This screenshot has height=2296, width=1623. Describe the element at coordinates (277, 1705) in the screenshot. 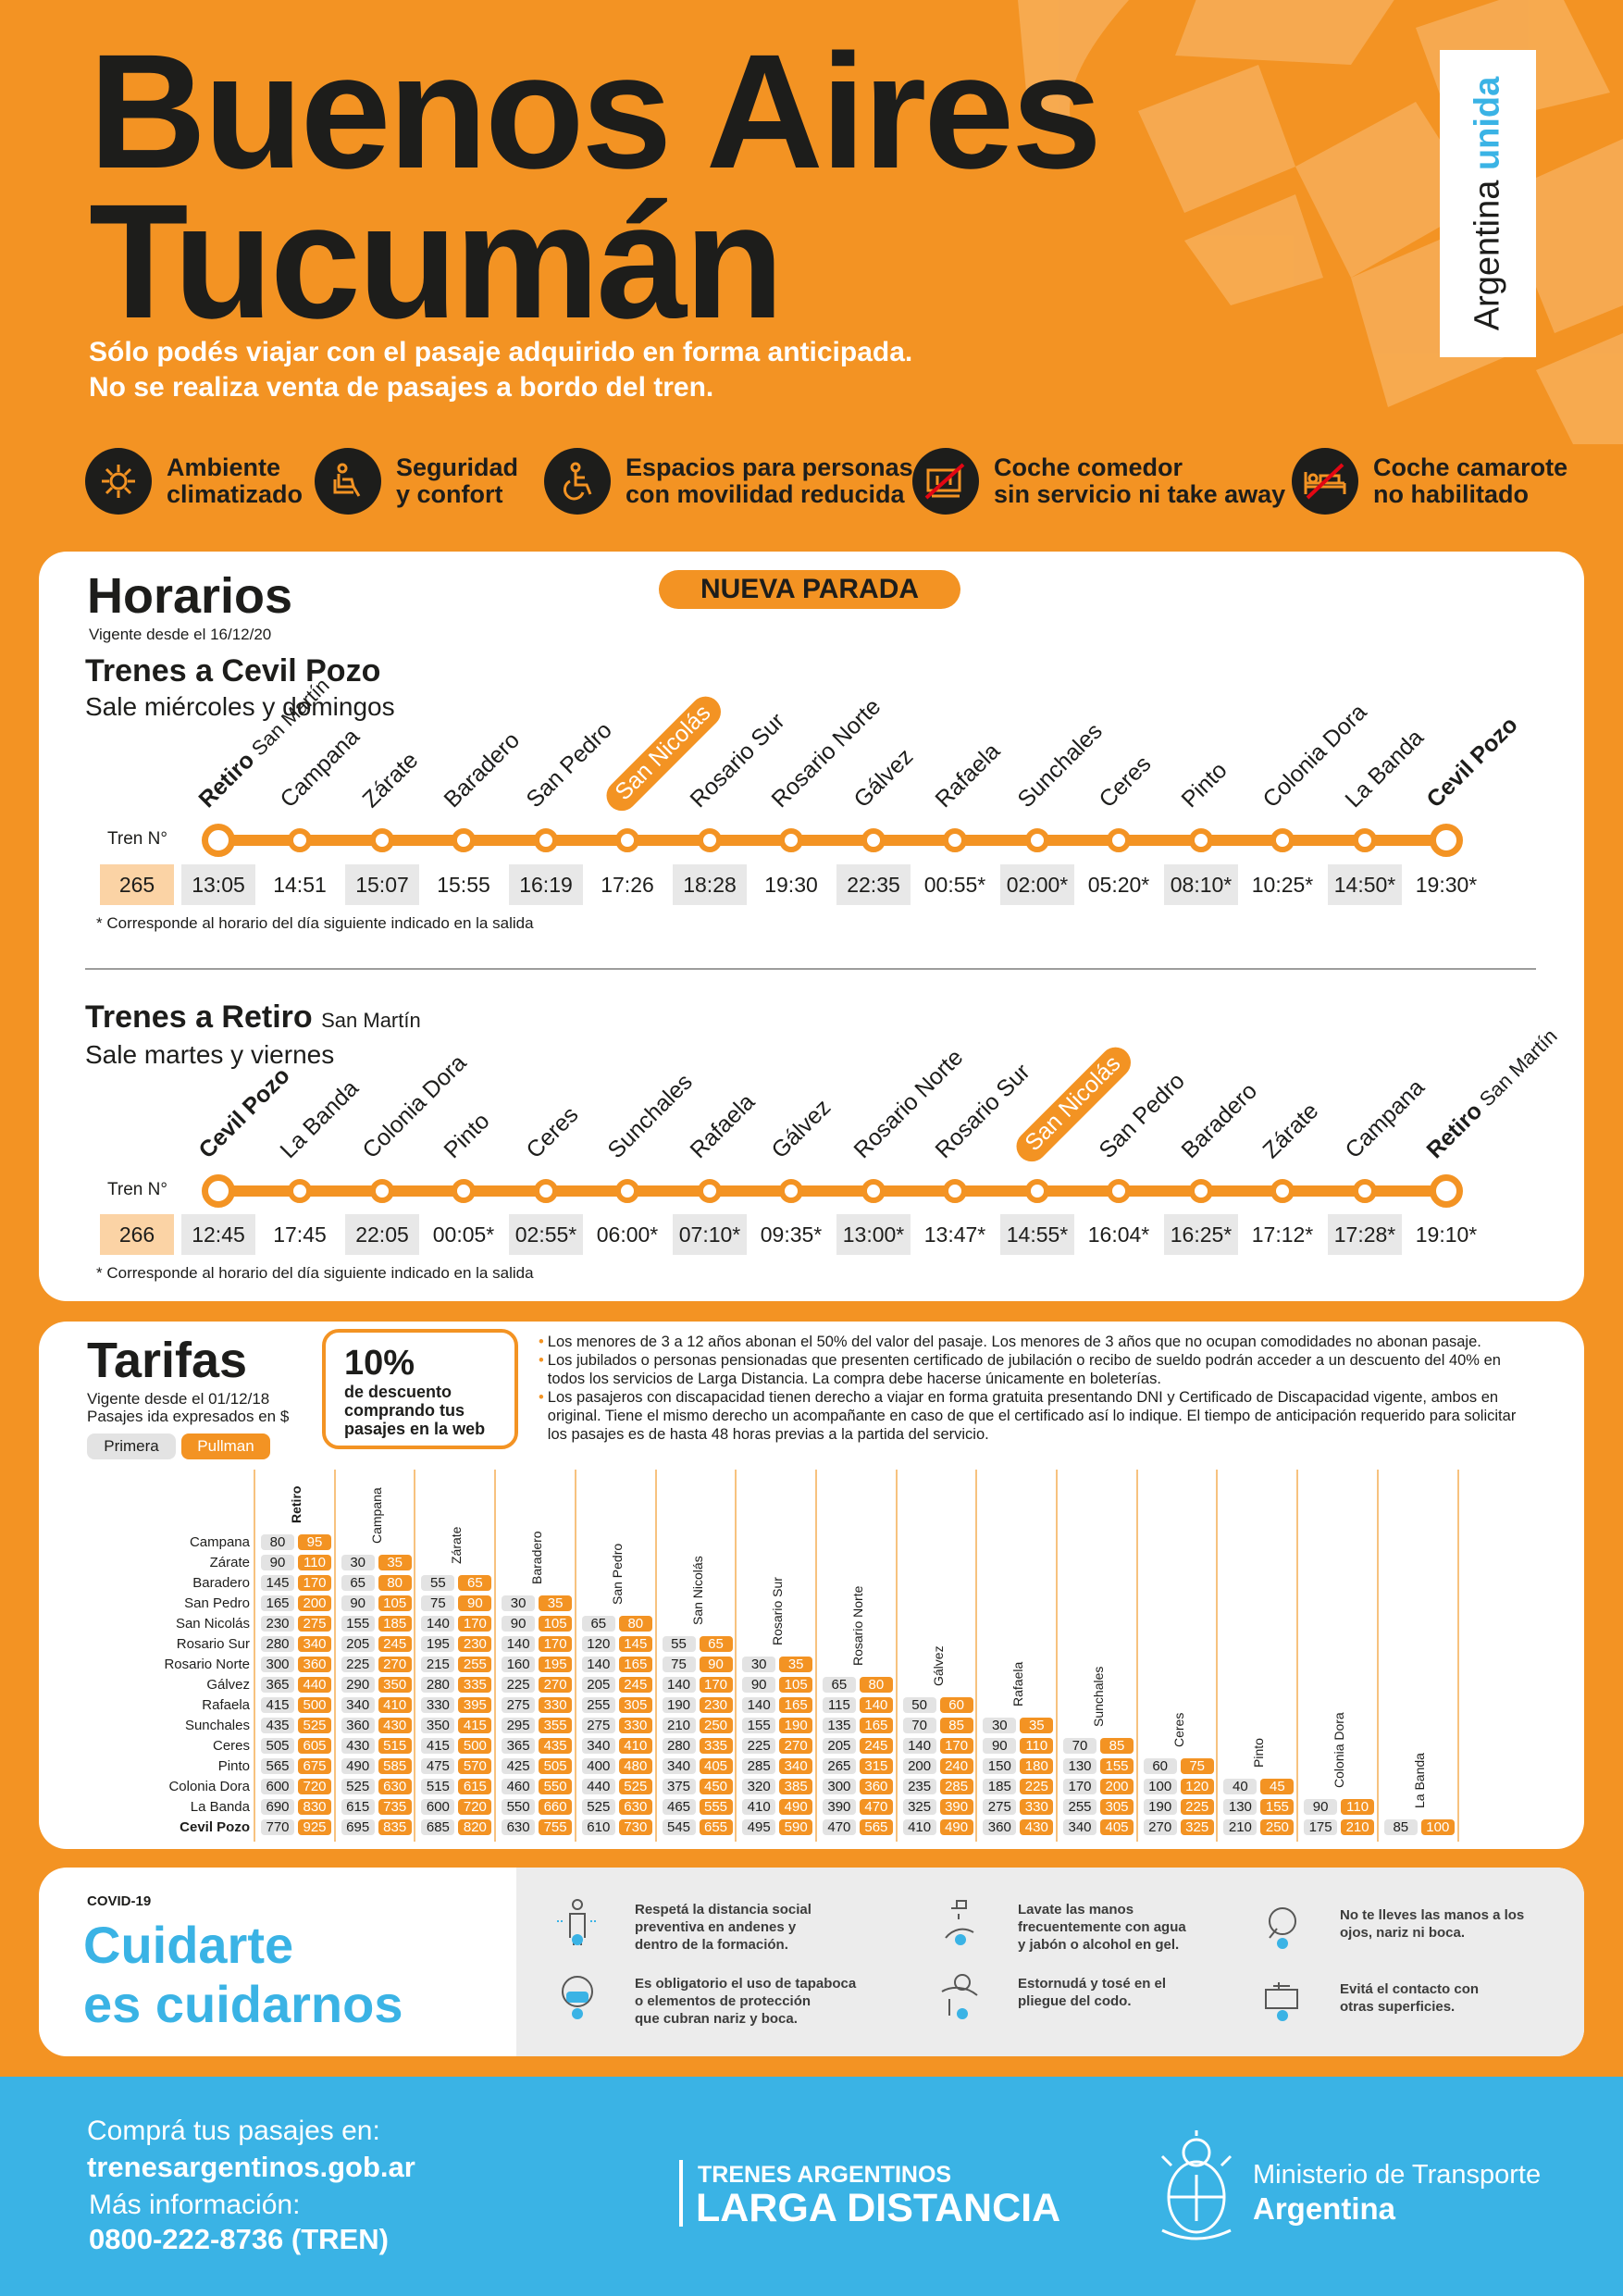

I see `fare-primera: 415` at that location.